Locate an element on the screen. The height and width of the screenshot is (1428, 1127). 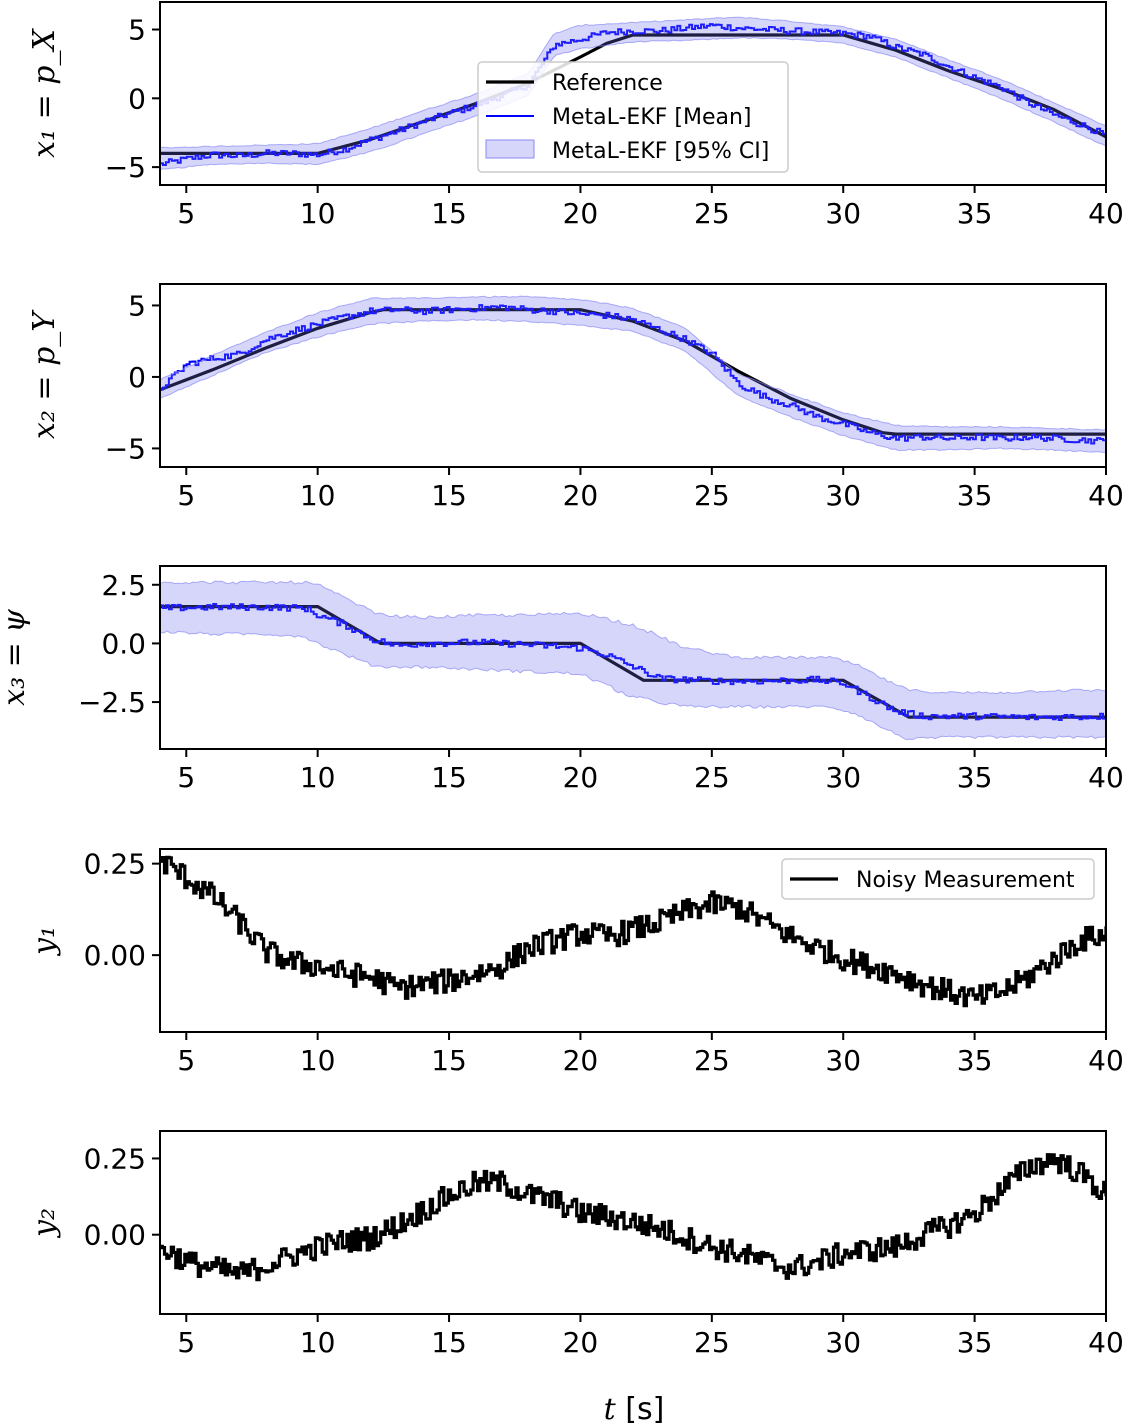
y-axis-label: x₁ = p_X is located at coordinates (44, 93).